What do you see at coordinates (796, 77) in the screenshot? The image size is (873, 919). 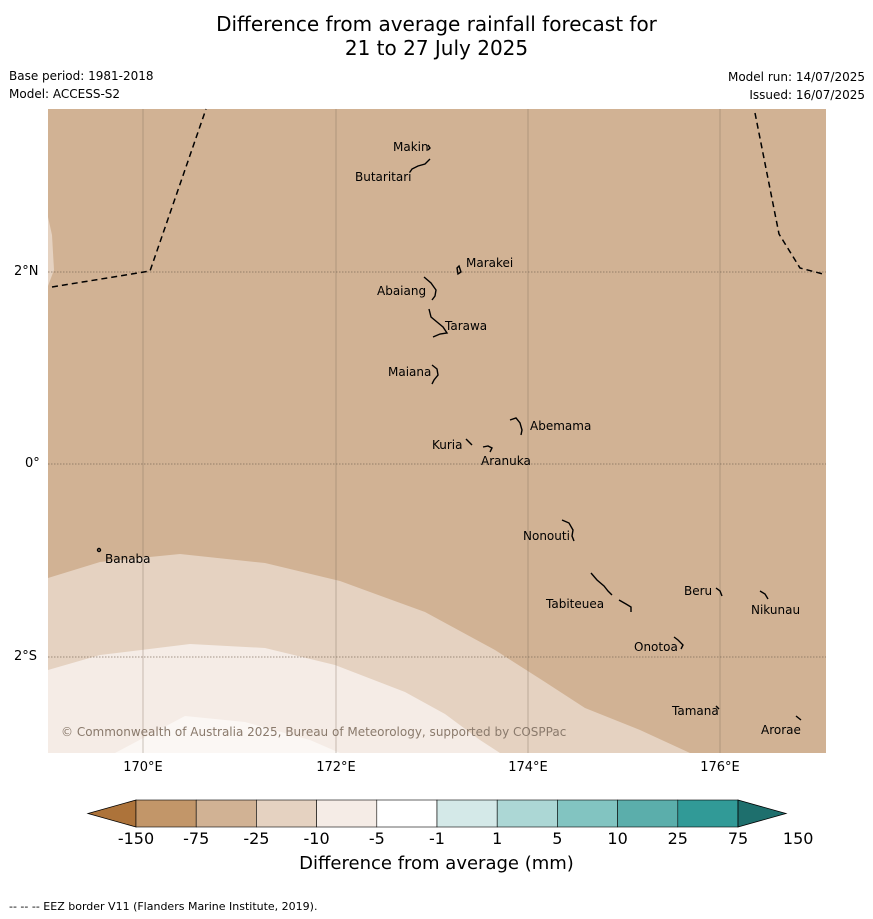 I see `model-run: Model run: 14/07/2025` at bounding box center [796, 77].